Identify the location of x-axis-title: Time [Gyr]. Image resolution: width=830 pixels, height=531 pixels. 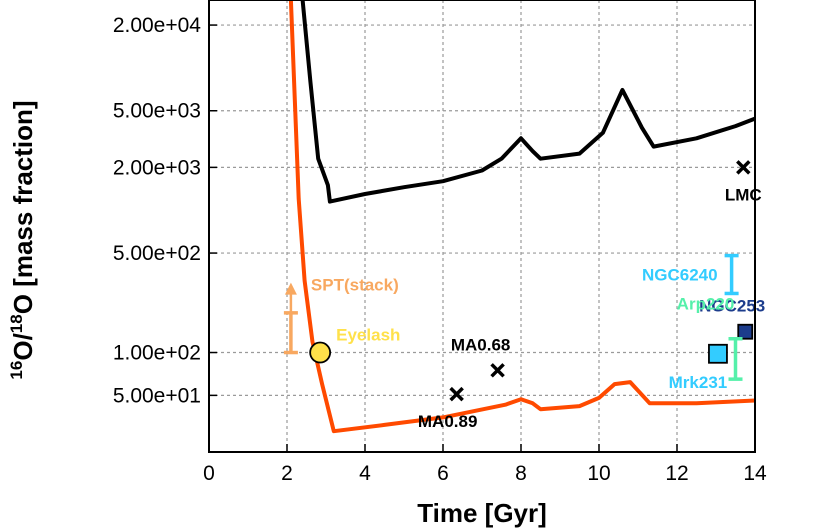
(482, 513).